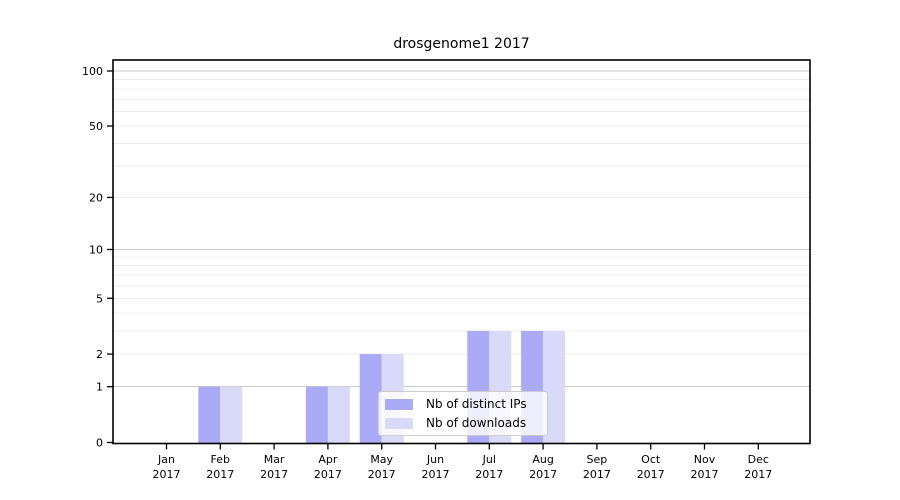 The image size is (900, 500). What do you see at coordinates (489, 474) in the screenshot?
I see `x-tick-label-year-jul: 2017` at bounding box center [489, 474].